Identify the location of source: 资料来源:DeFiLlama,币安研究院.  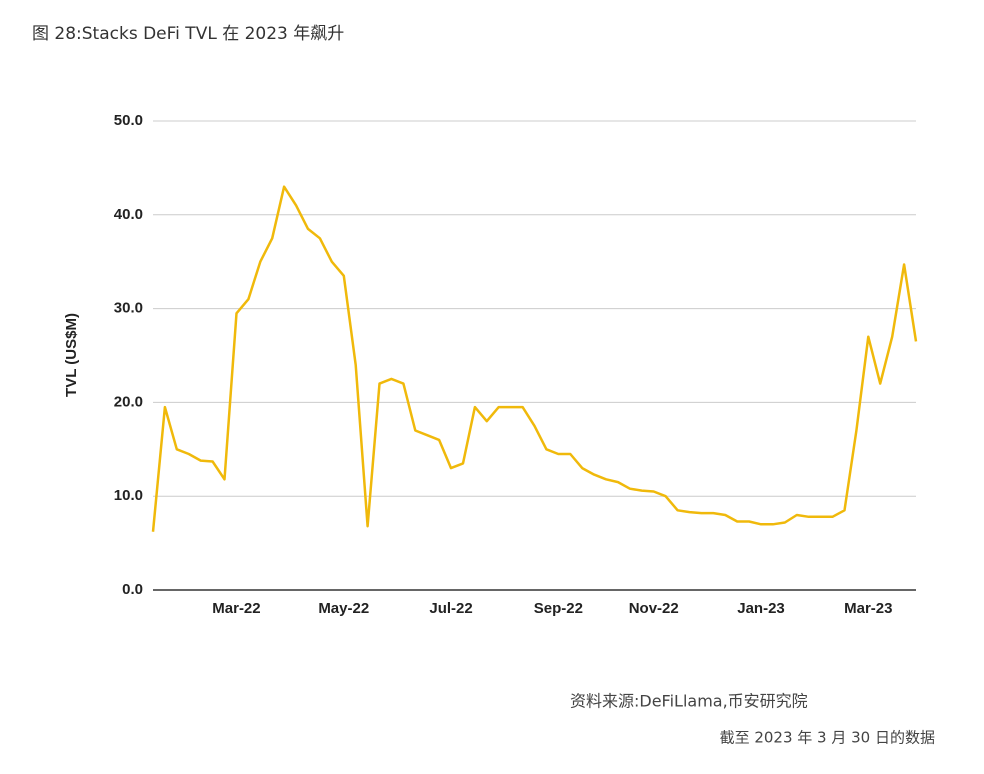
(689, 701).